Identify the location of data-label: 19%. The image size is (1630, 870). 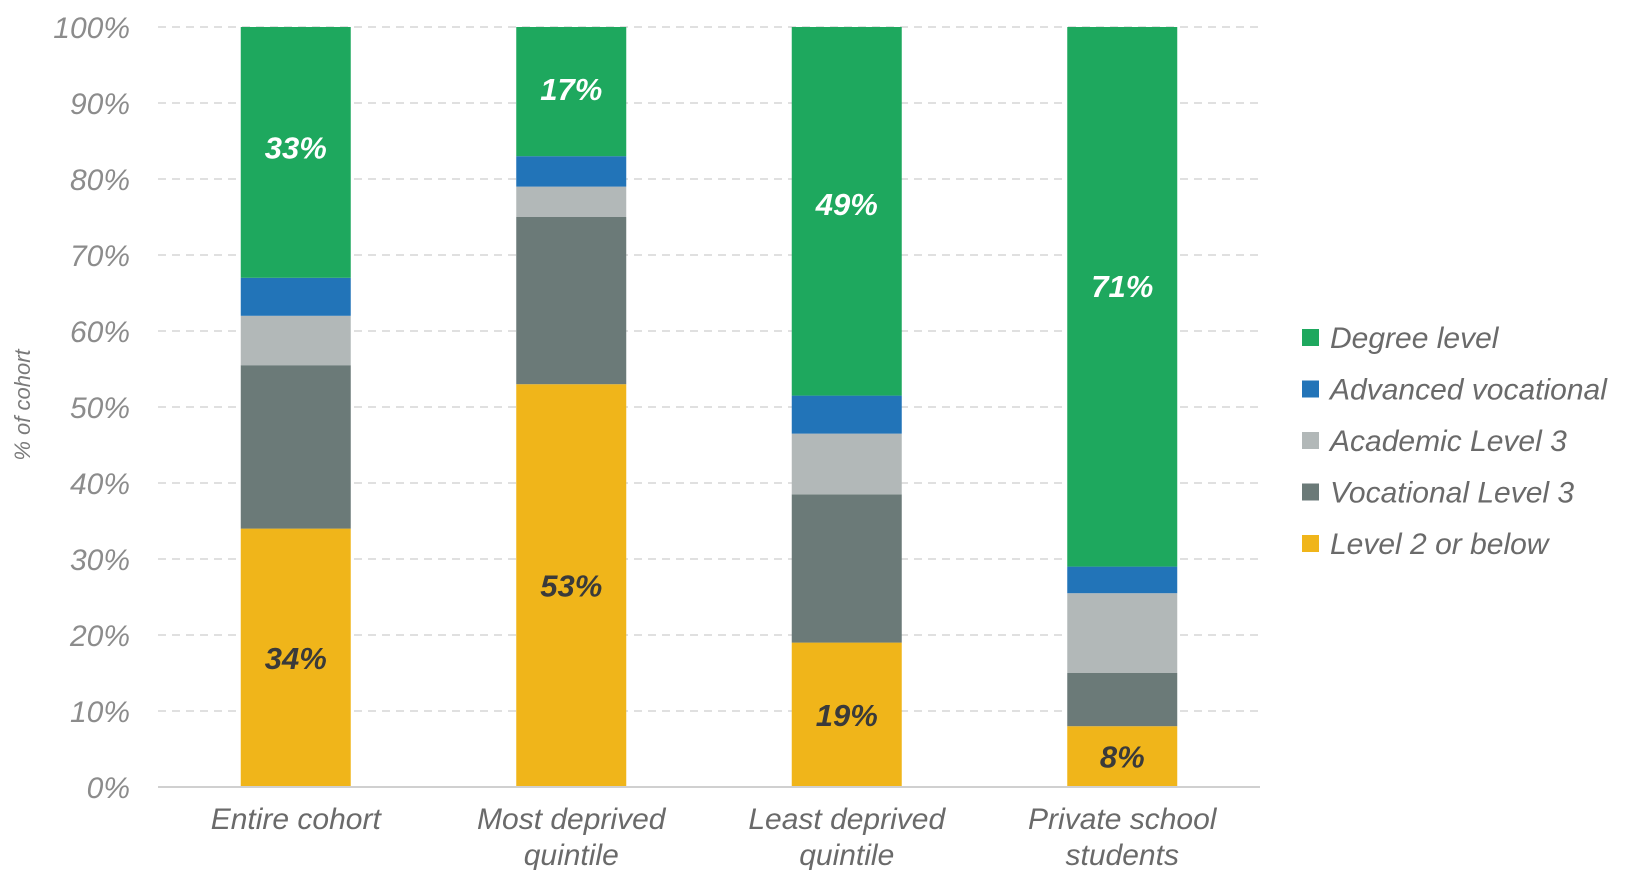
(847, 715).